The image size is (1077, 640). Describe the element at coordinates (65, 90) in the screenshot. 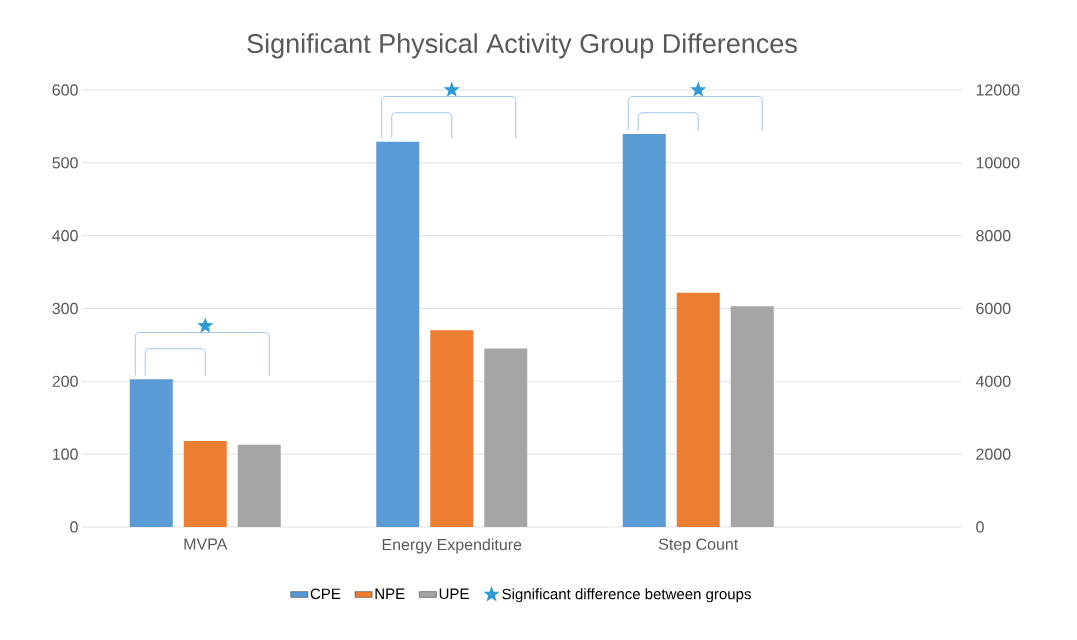

I see `y-tick-label: 600` at that location.